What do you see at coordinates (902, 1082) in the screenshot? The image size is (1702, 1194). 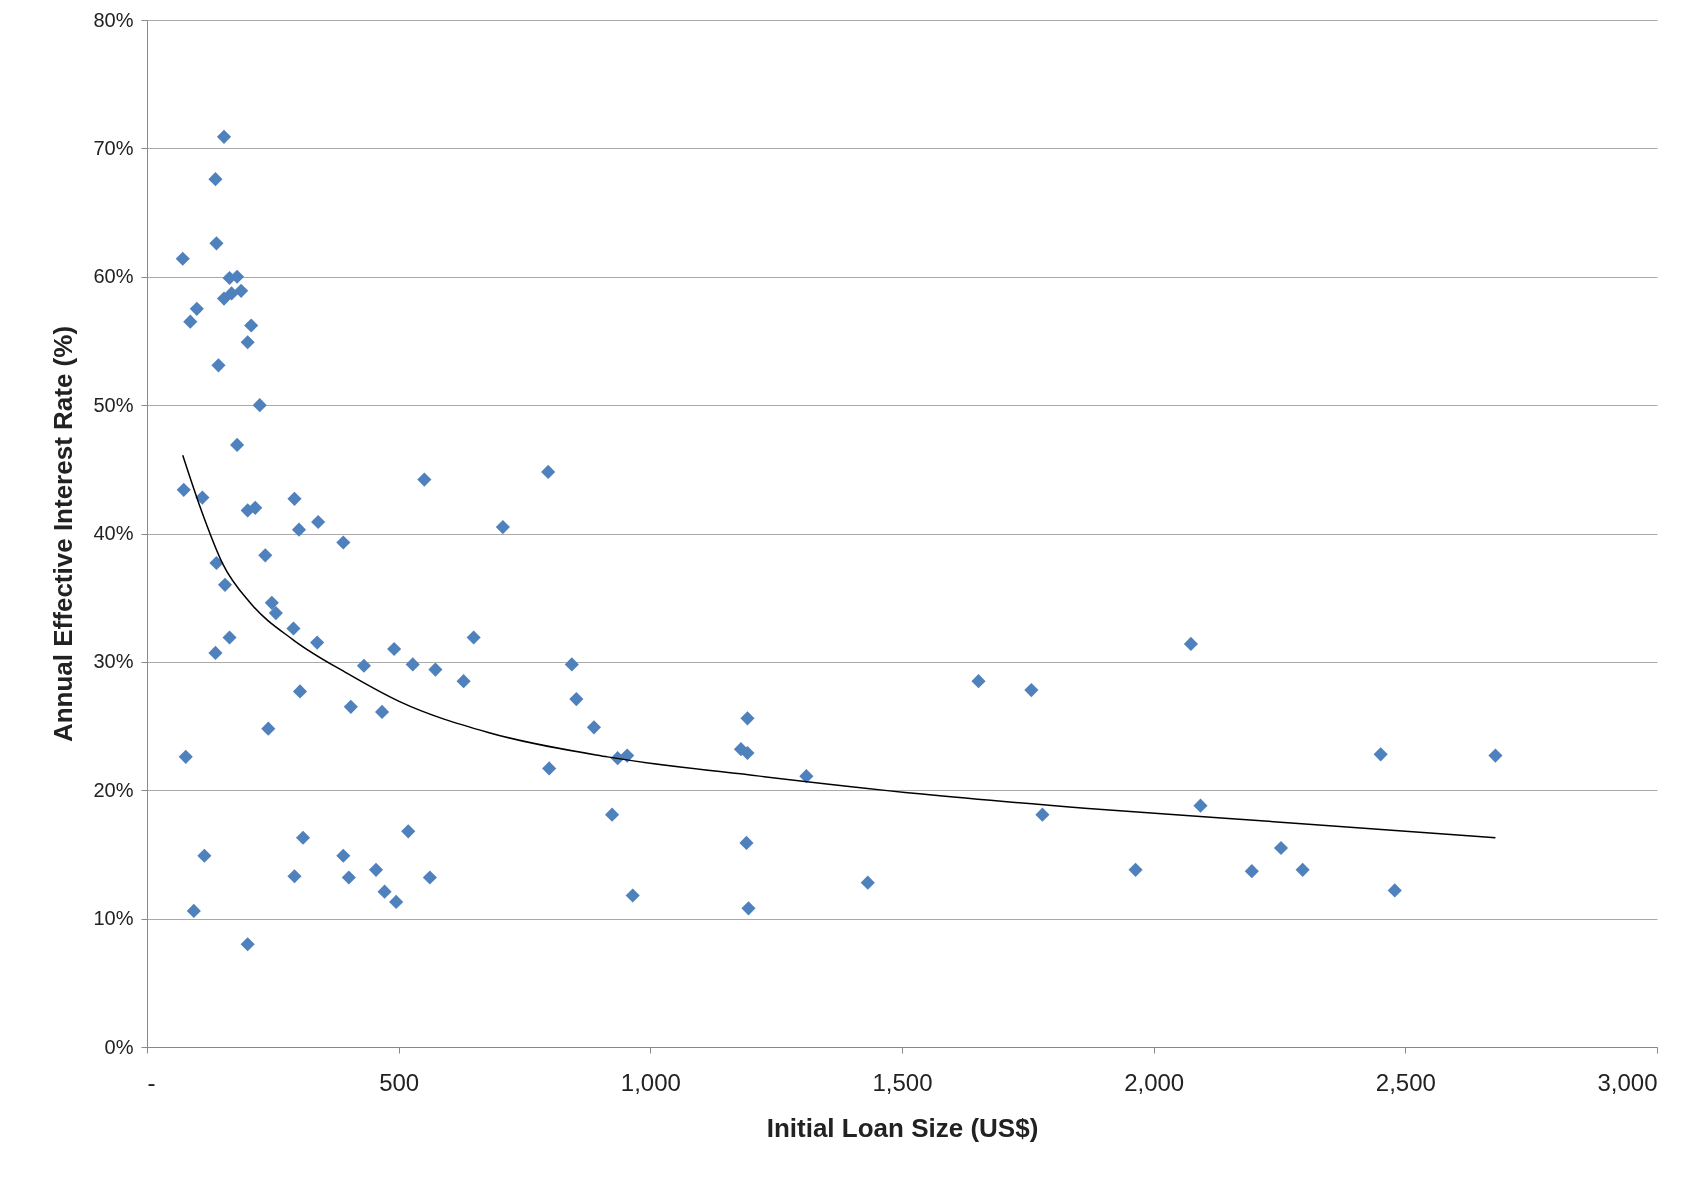 I see `x-tick-label: 1,500` at bounding box center [902, 1082].